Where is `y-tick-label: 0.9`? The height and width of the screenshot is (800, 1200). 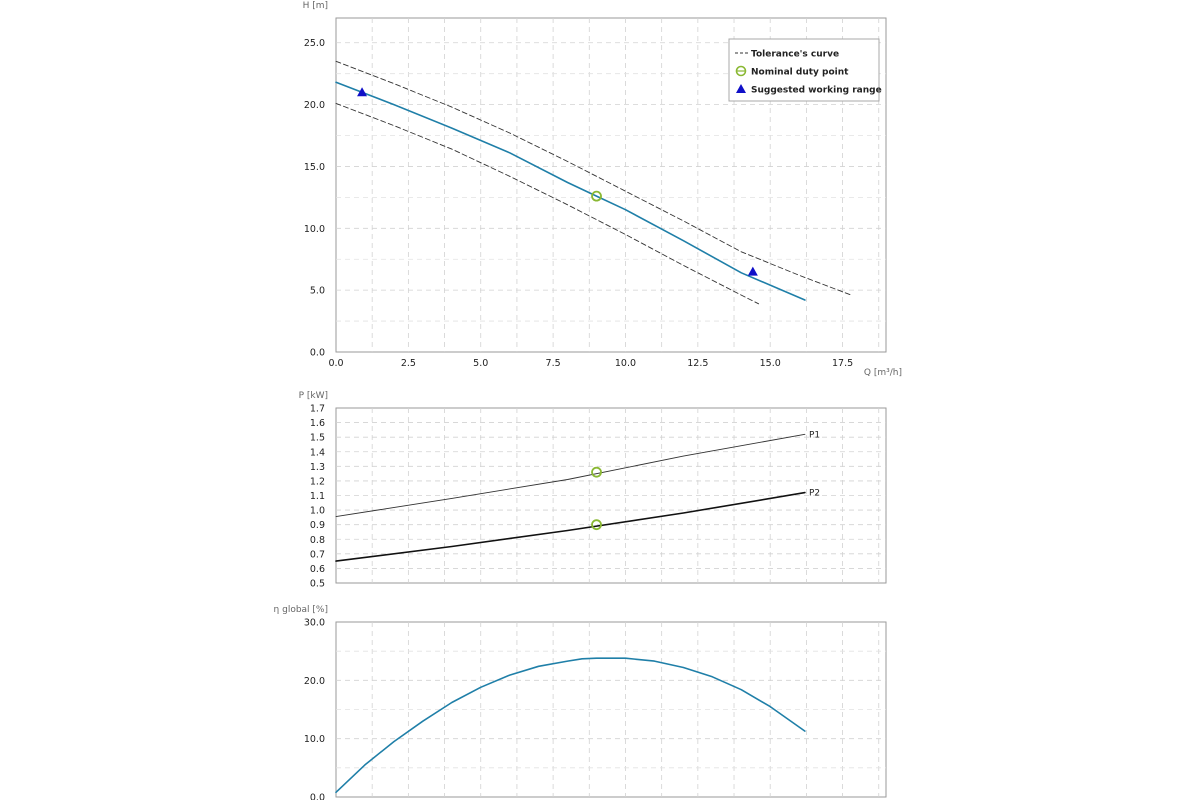 y-tick-label: 0.9 is located at coordinates (317, 525).